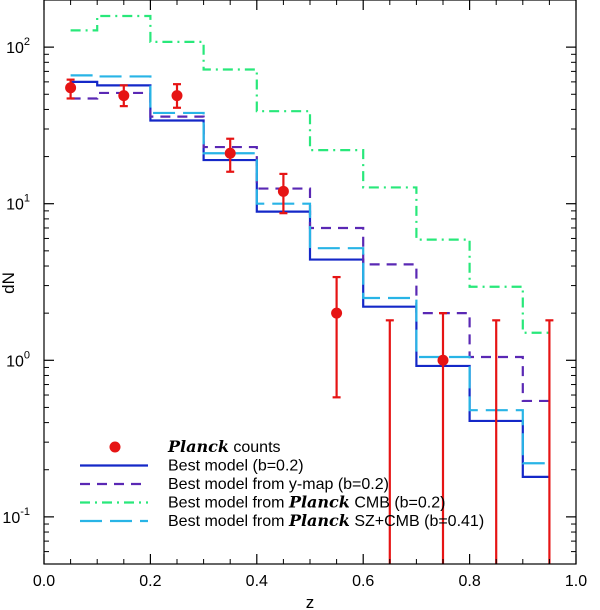  I want to click on legend-label: Best model (b=0.2), so click(236, 466).